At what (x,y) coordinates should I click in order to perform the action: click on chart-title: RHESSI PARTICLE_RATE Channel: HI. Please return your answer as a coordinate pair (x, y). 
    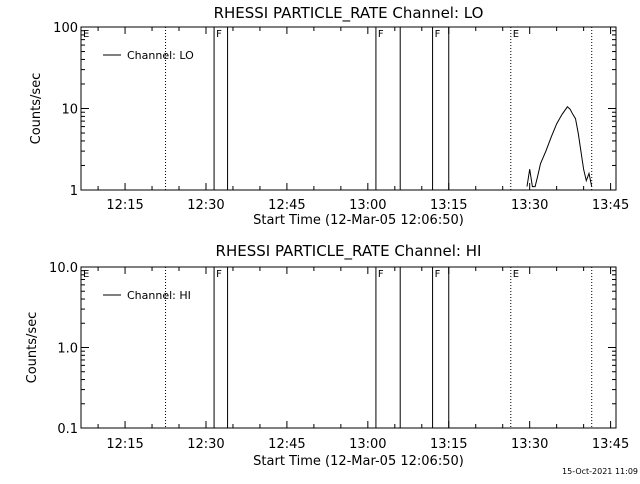
    Looking at the image, I should click on (349, 251).